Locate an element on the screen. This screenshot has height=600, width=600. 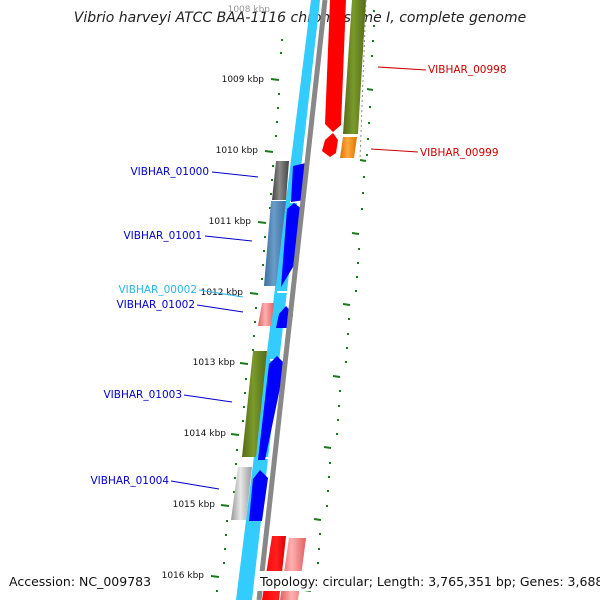
gene-label: VIBHAR_01003 is located at coordinates (142, 395).